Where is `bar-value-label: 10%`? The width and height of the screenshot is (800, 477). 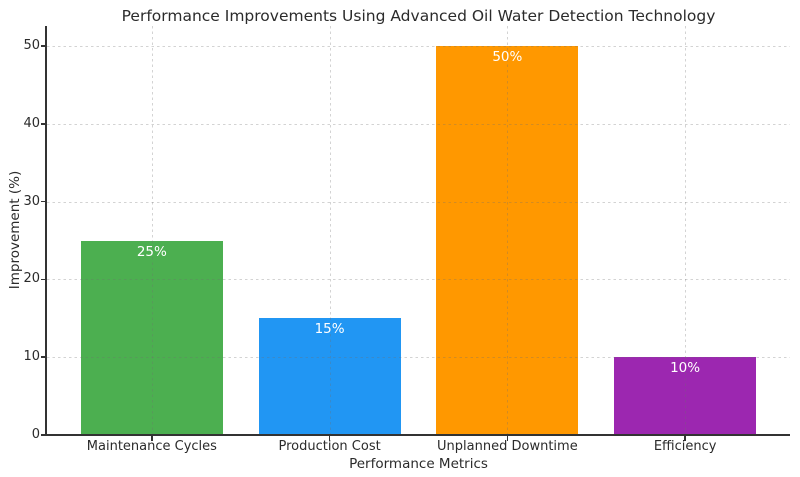 bar-value-label: 10% is located at coordinates (685, 368).